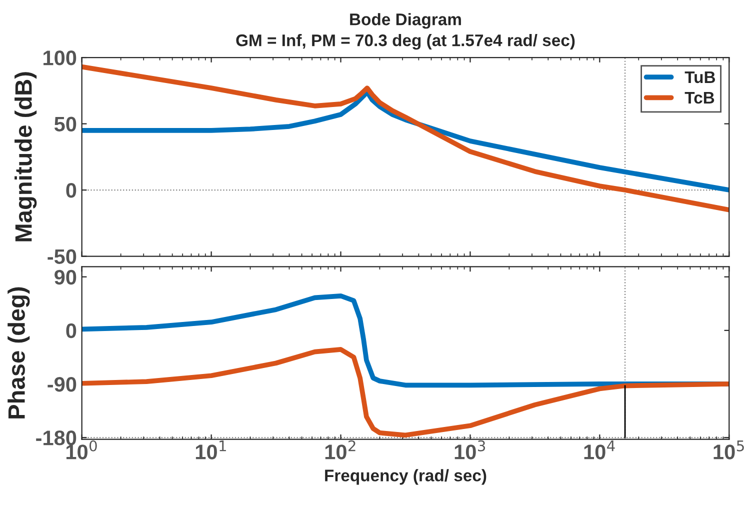  What do you see at coordinates (62, 384) in the screenshot?
I see `y-tick-label: -90` at bounding box center [62, 384].